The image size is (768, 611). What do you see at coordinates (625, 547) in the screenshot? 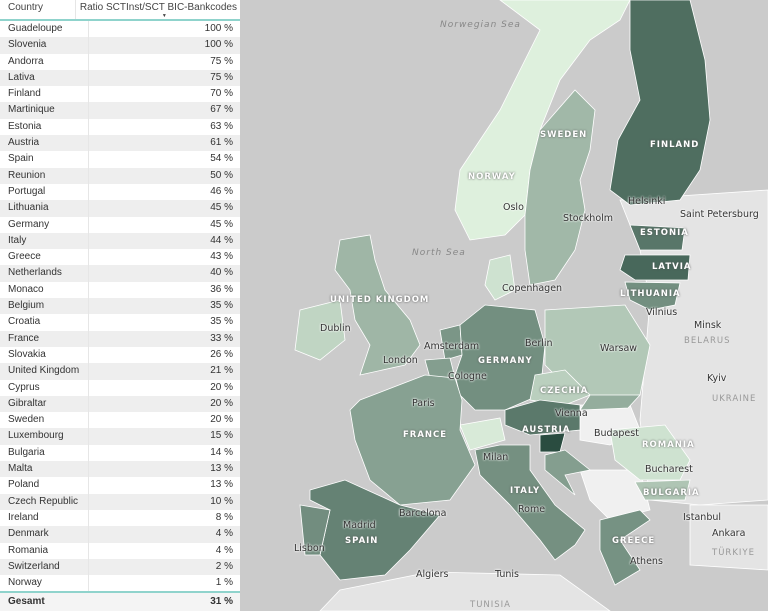
I see `country-greece` at bounding box center [625, 547].